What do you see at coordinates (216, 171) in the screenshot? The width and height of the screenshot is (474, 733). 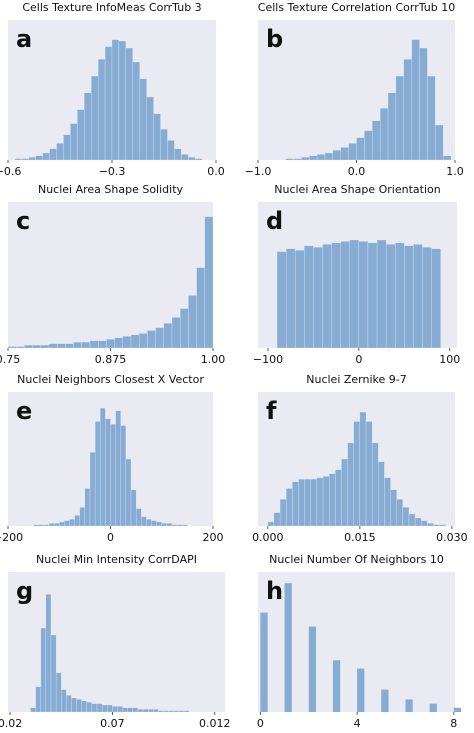 I see `x-tick-label: 0.0` at bounding box center [216, 171].